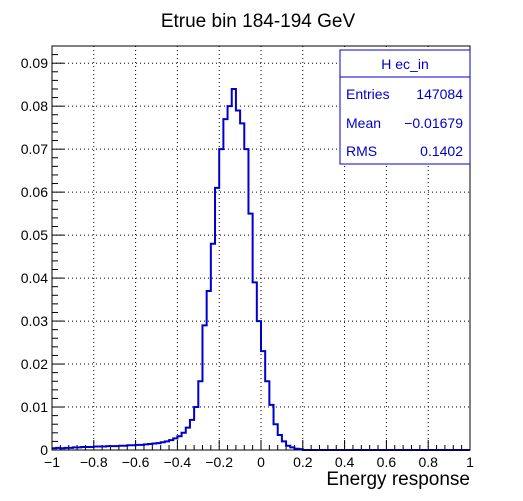 This screenshot has height=501, width=523. What do you see at coordinates (34, 407) in the screenshot?
I see `y-tick-label: 0.01` at bounding box center [34, 407].